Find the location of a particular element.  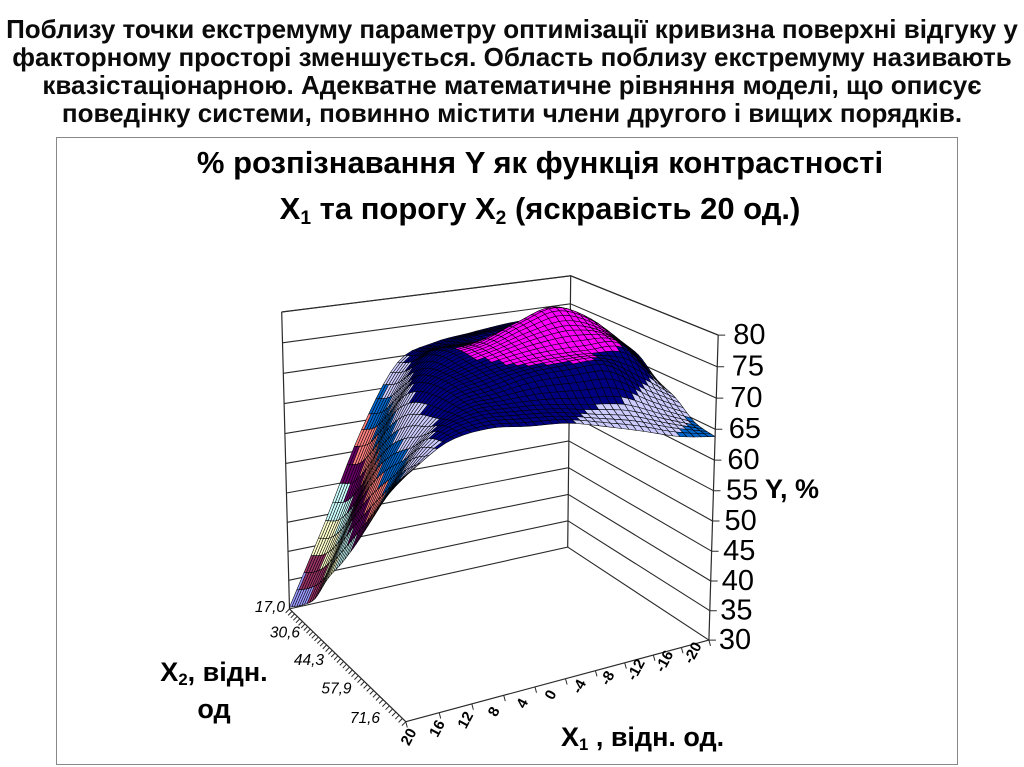

svg-text: 50 is located at coordinates (741, 521).